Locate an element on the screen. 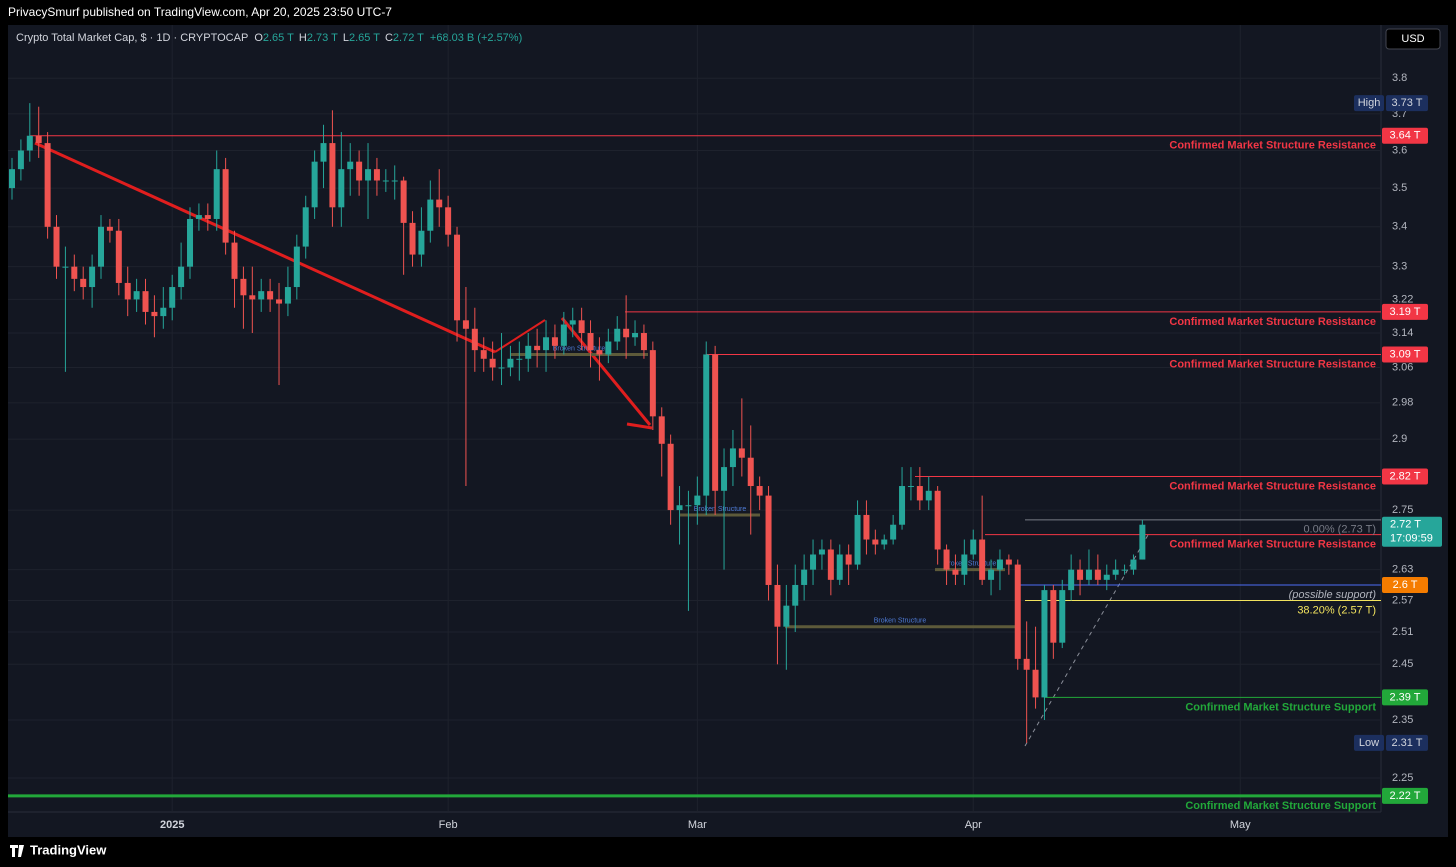 Image resolution: width=1456 pixels, height=867 pixels. y-tick-label: 3.8 is located at coordinates (1399, 78).